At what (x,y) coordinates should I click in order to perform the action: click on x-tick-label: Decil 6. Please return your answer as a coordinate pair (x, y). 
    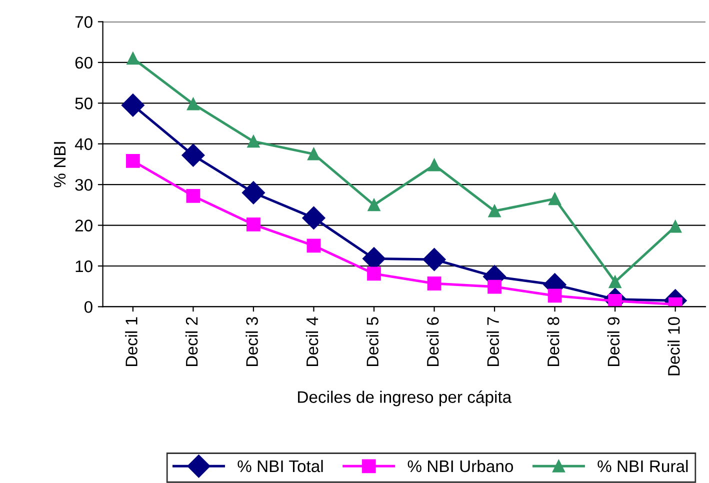
    Looking at the image, I should click on (432, 341).